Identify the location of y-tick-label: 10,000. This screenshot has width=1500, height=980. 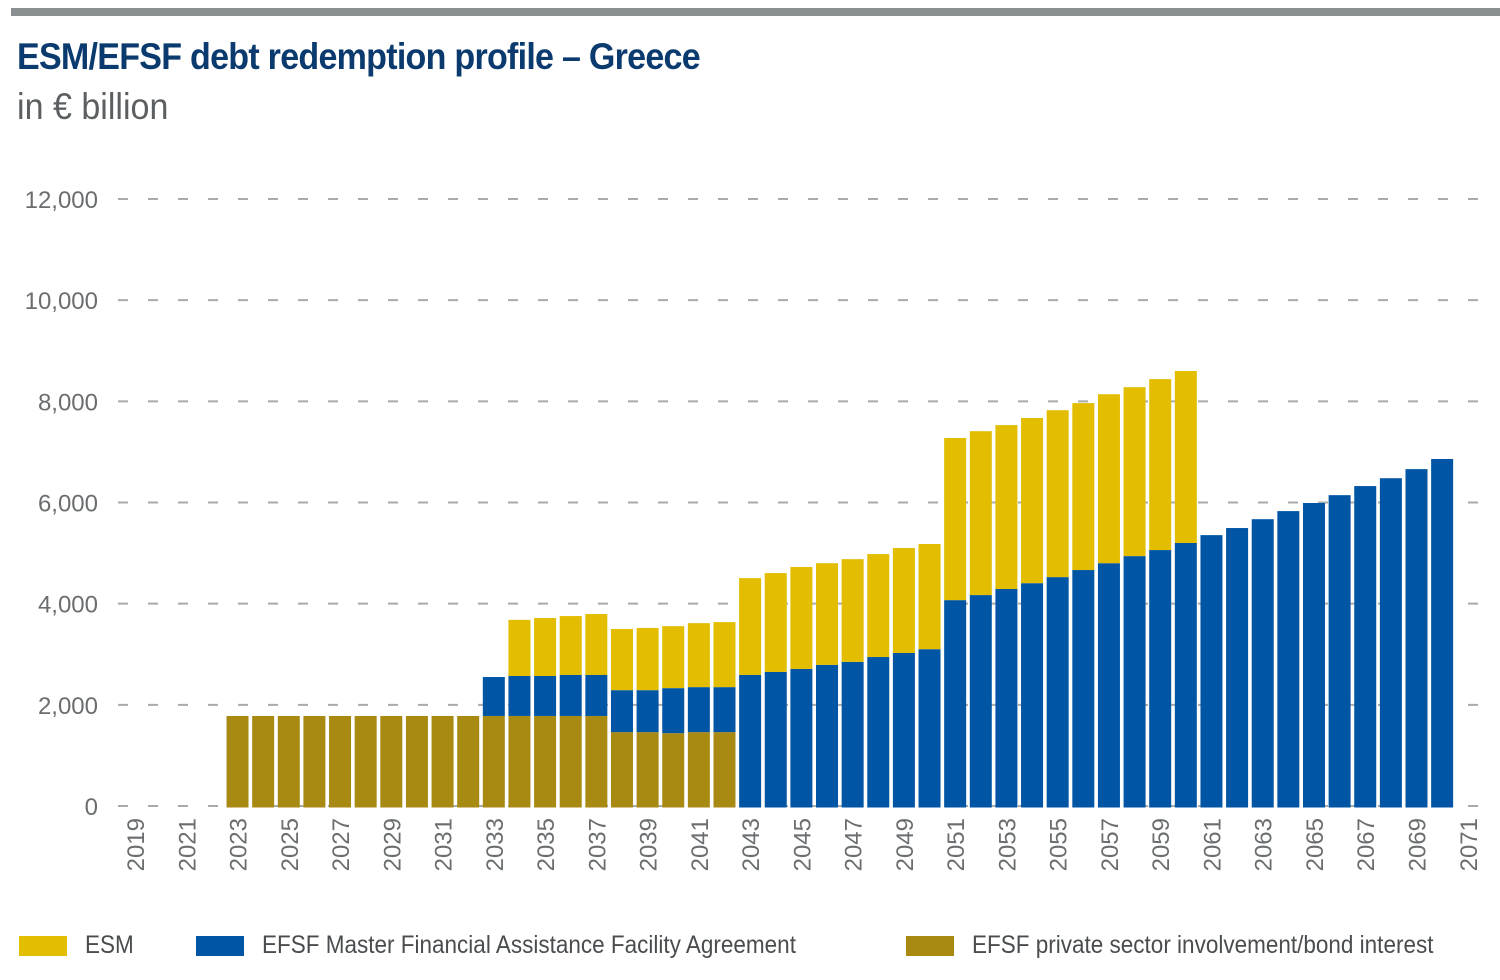
(61, 301).